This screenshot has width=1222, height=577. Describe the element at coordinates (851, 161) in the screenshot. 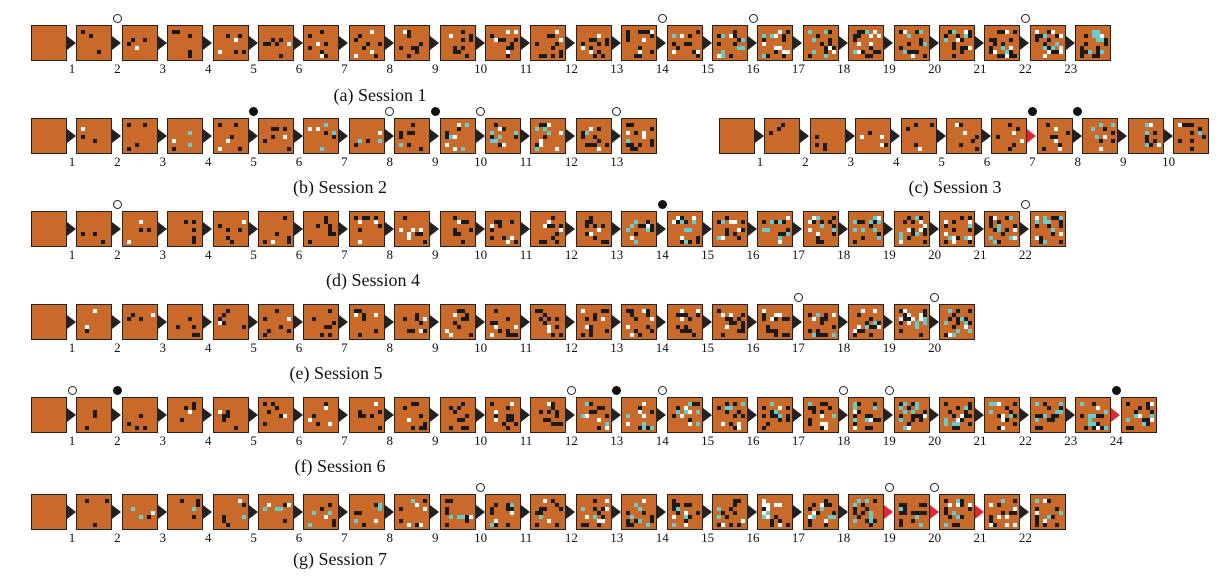

I see `step-label: 3` at that location.